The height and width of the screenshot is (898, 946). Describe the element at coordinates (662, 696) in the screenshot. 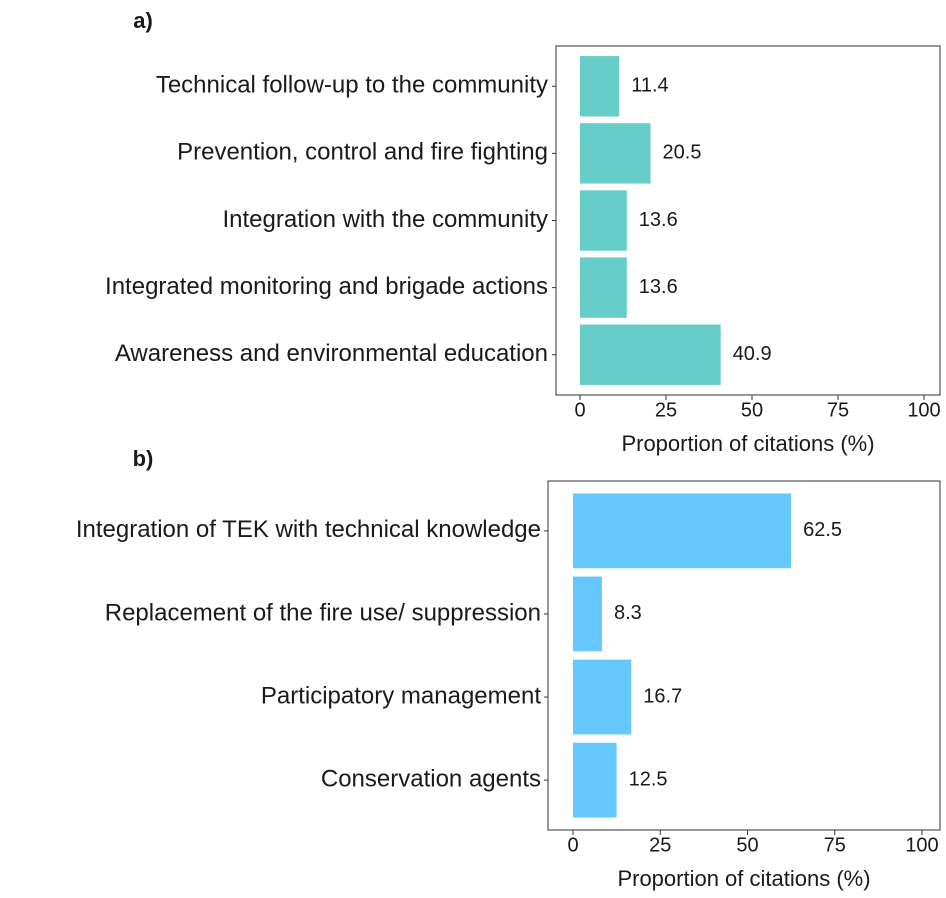

I see `value-label: 16.7` at that location.